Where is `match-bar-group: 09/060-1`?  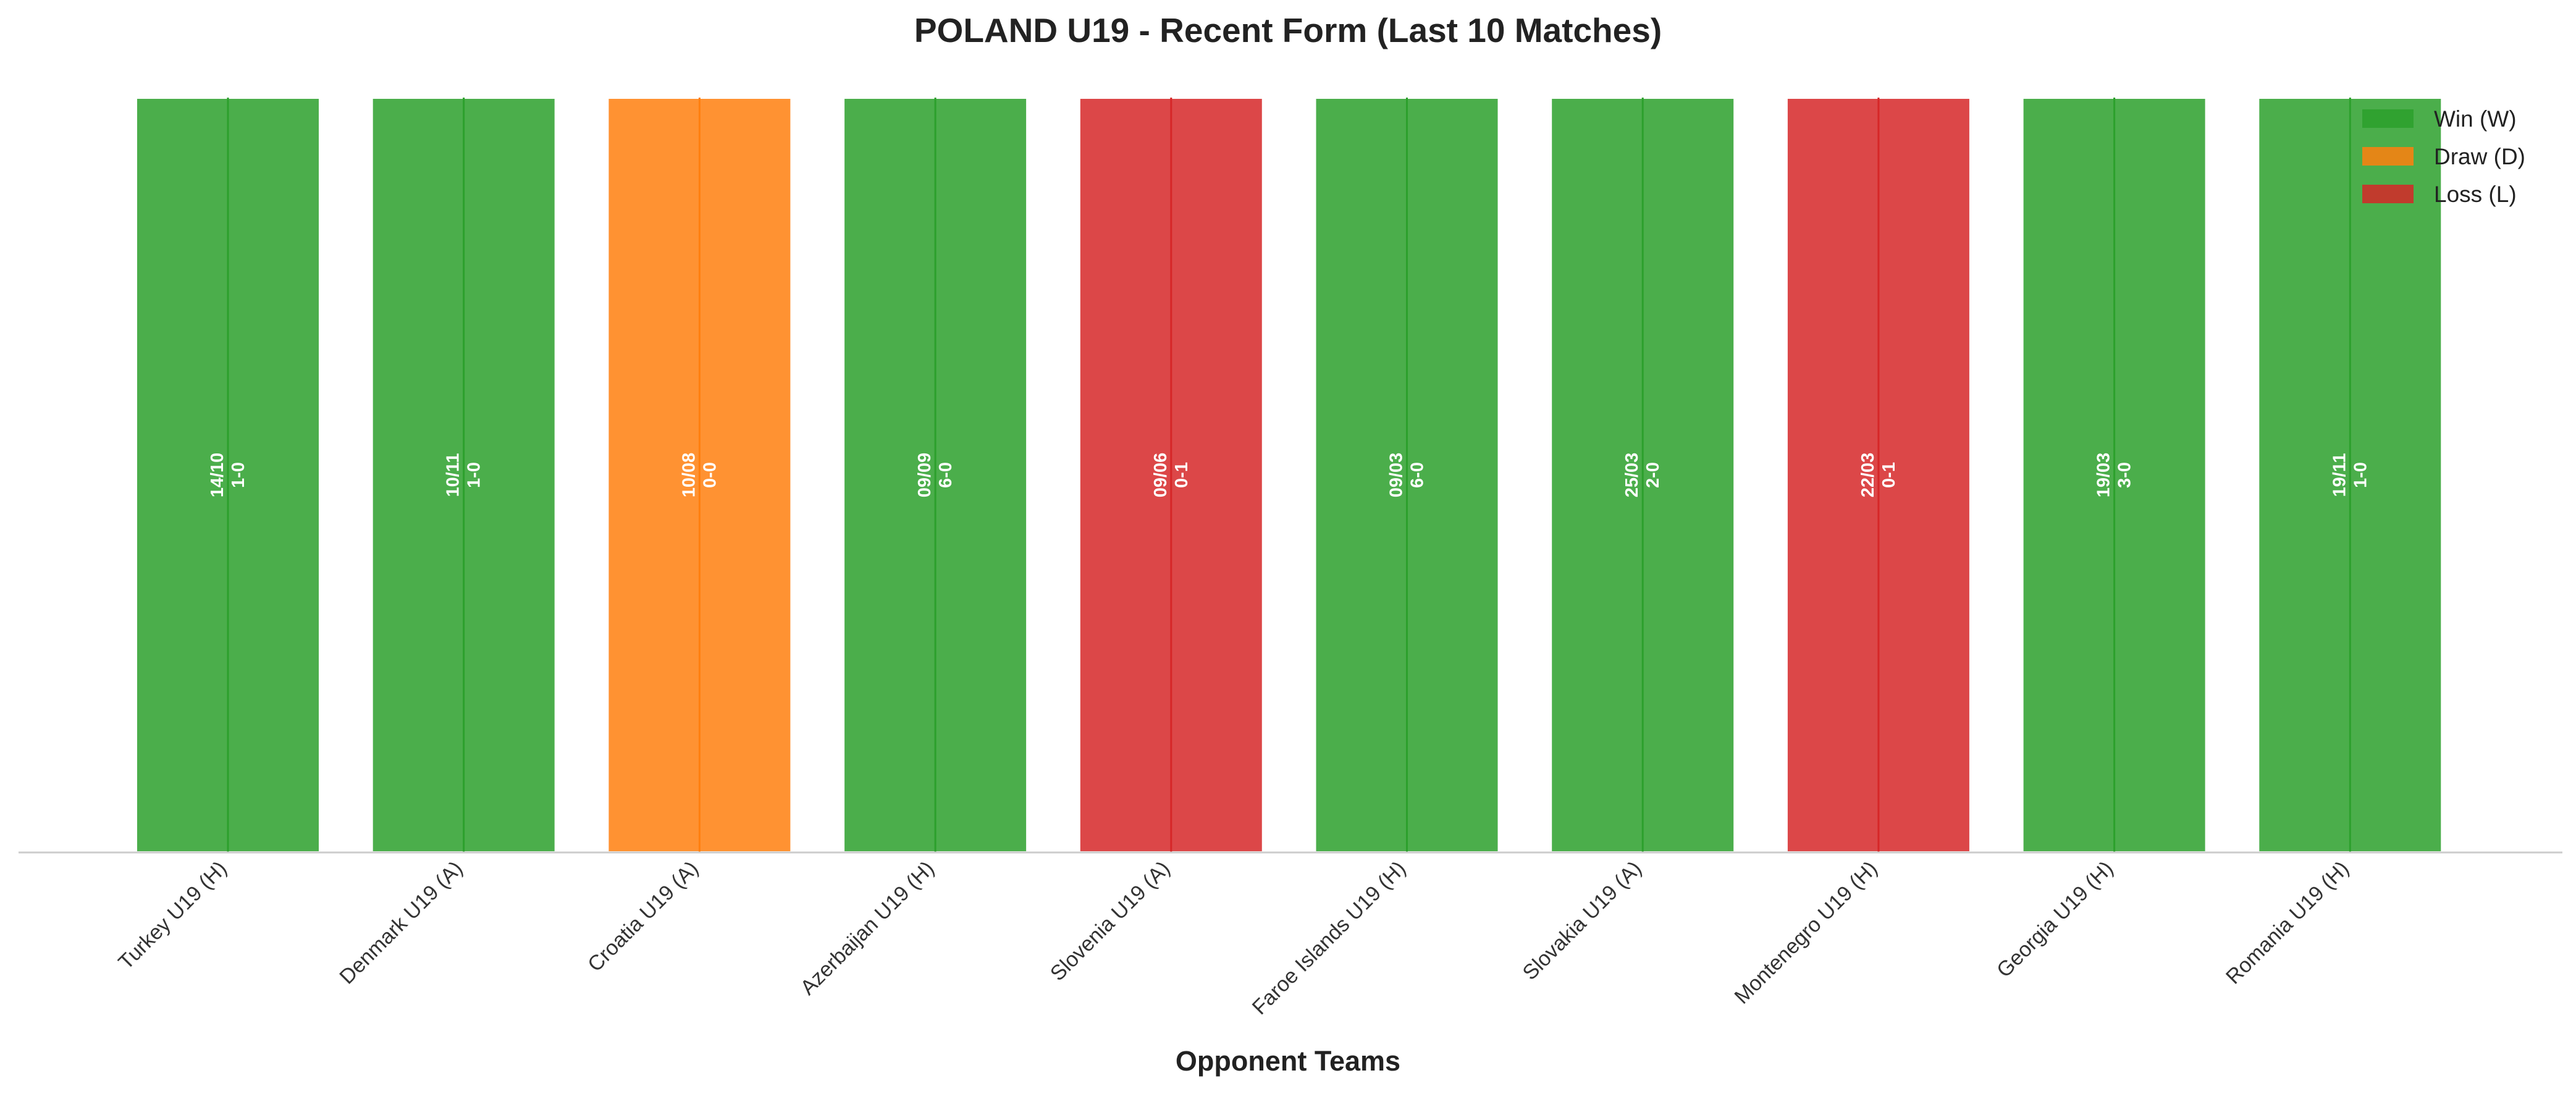
match-bar-group: 09/060-1 is located at coordinates (1171, 475).